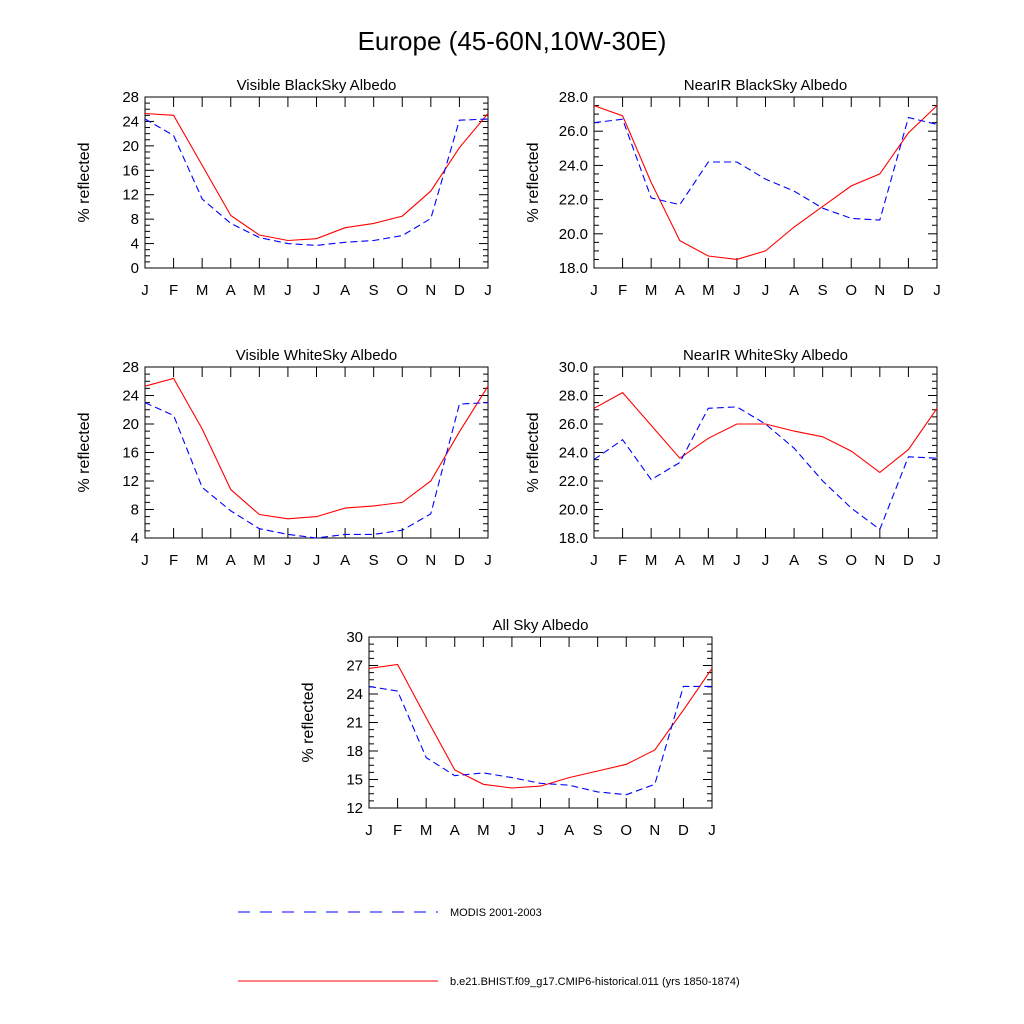 This screenshot has height=1024, width=1024. I want to click on y-tick-label: 15, so click(354, 780).